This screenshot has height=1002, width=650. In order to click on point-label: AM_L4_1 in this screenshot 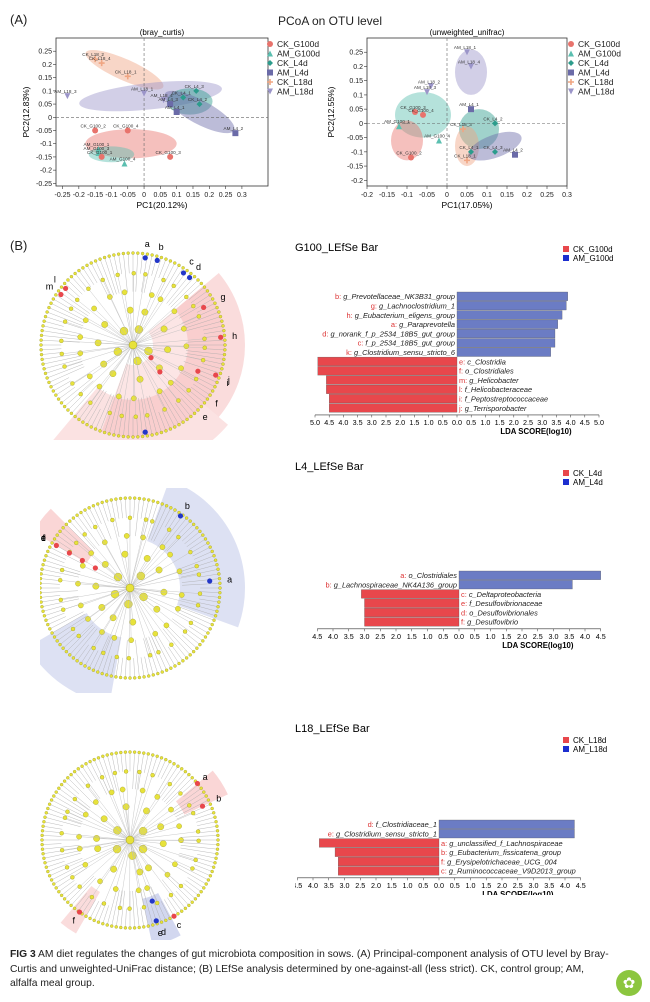, I will do `click(469, 104)`.